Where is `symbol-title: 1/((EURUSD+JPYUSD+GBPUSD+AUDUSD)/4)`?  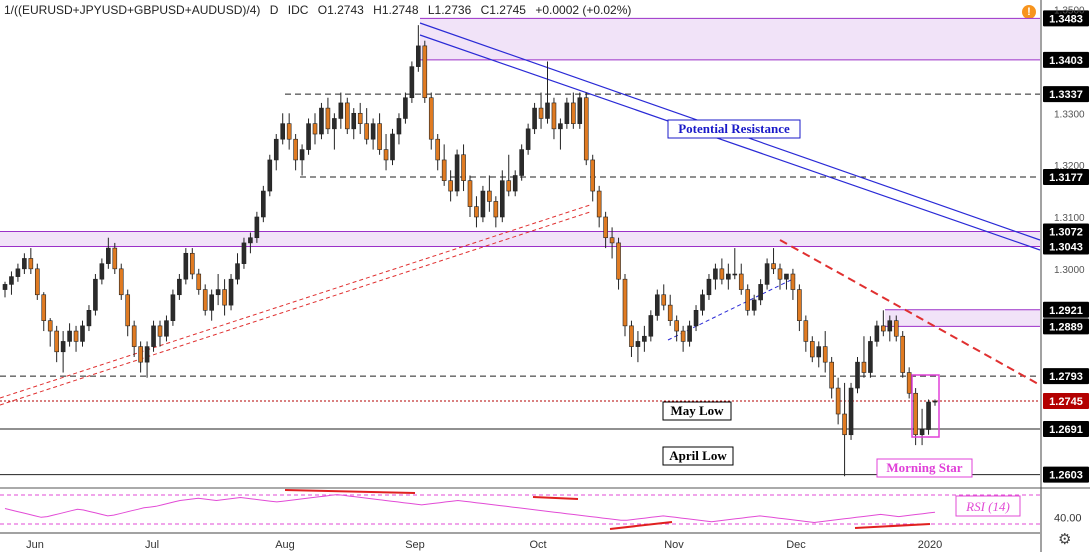 symbol-title: 1/((EURUSD+JPYUSD+GBPUSD+AUDUSD)/4) is located at coordinates (132, 10).